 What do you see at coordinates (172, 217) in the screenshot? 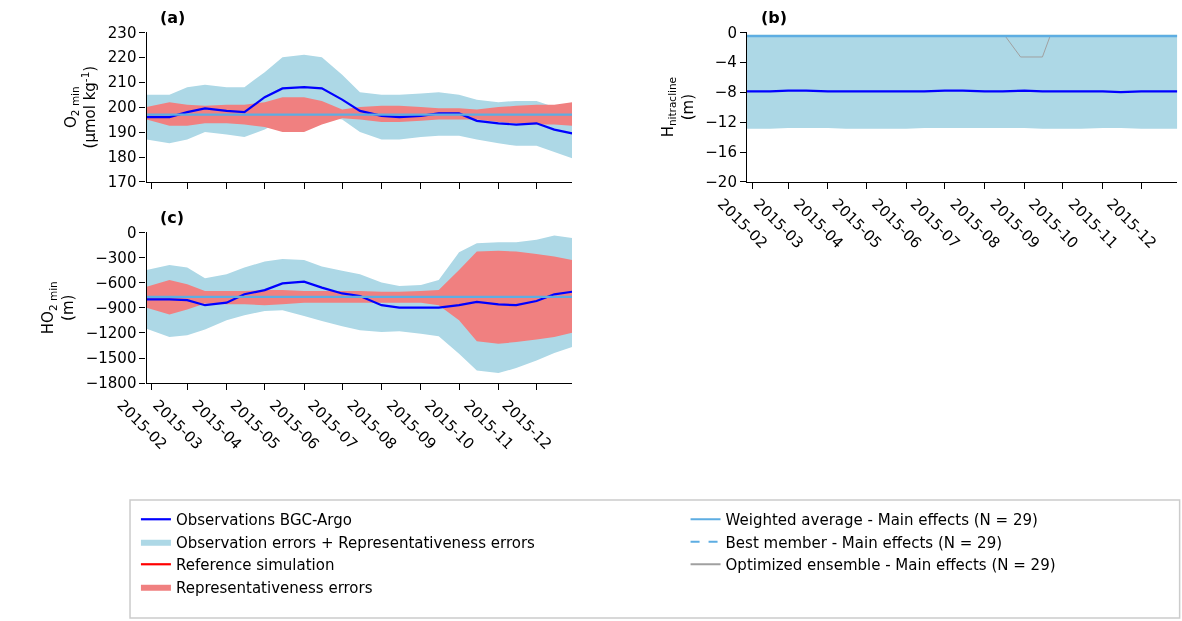
I see `chart-title: (c)` at bounding box center [172, 217].